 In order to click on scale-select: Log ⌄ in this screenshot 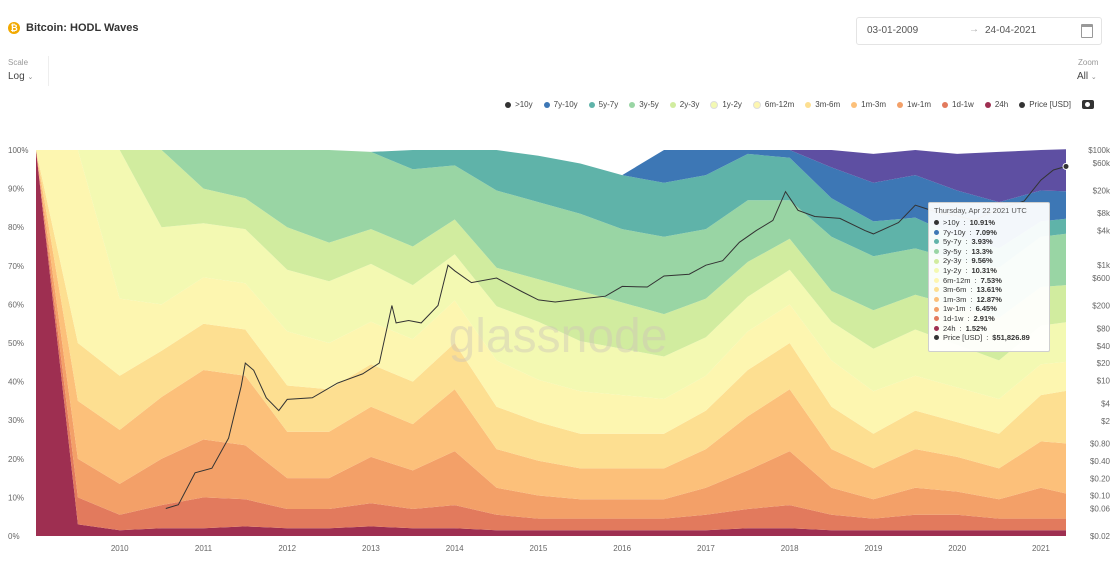, I will do `click(20, 76)`.